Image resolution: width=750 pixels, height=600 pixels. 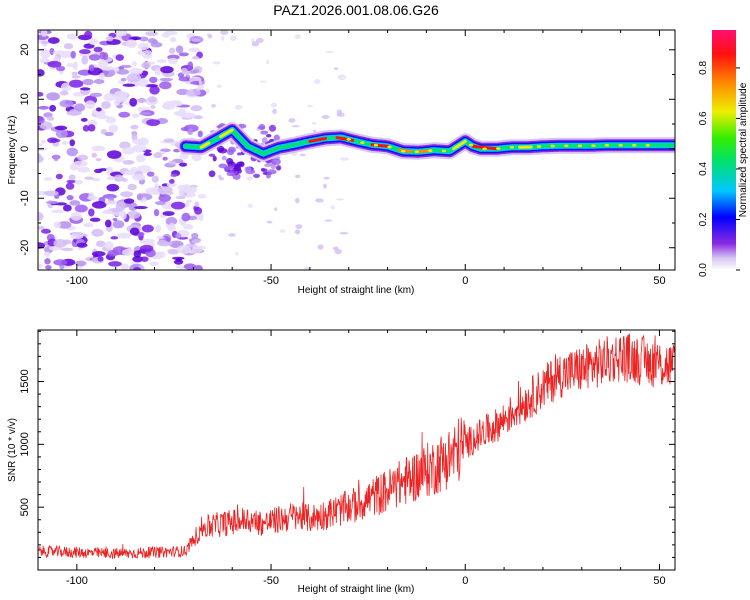 What do you see at coordinates (77, 281) in the screenshot?
I see `spectrogram-xtick-label: -100` at bounding box center [77, 281].